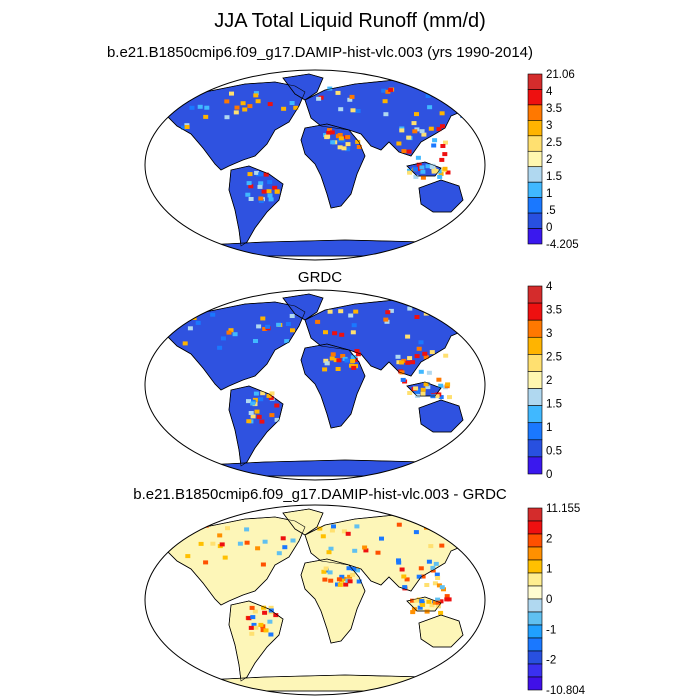 The height and width of the screenshot is (700, 700). I want to click on panel-2-colorbar: 4 3.5 3 2.5 2 1.5 1 0.5 0, so click(544, 381).